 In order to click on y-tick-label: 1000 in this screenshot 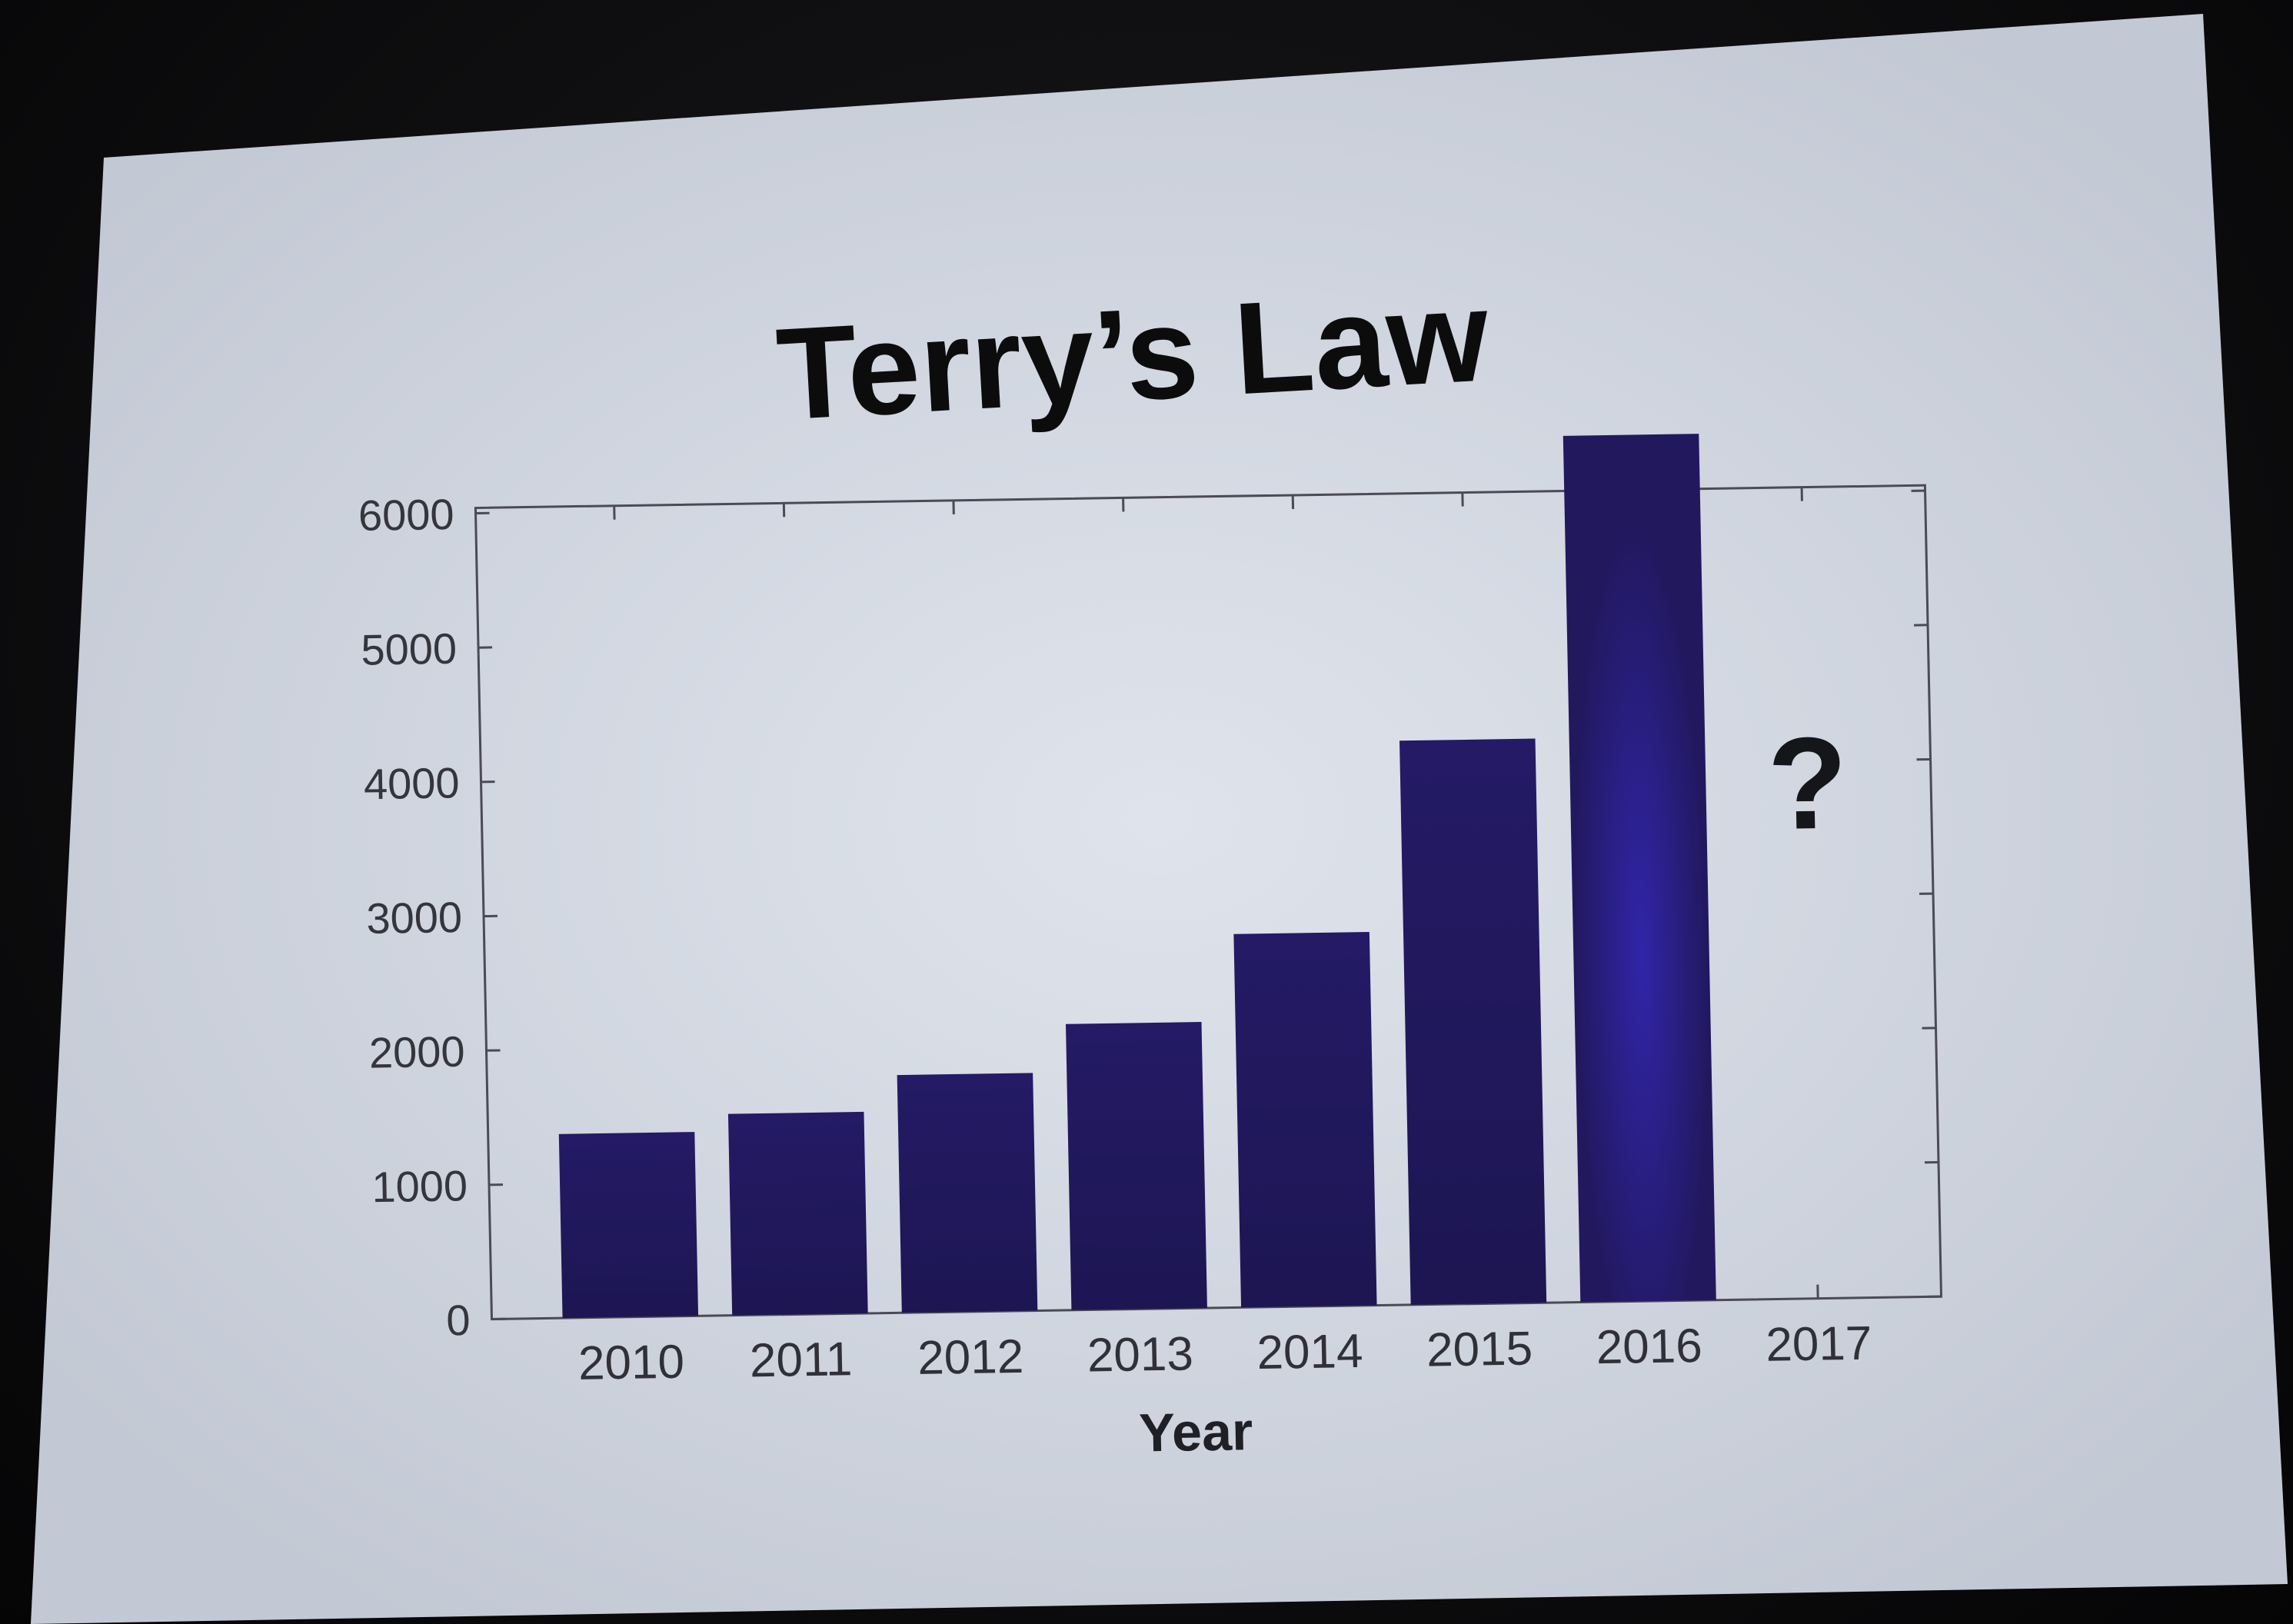, I will do `click(419, 1186)`.